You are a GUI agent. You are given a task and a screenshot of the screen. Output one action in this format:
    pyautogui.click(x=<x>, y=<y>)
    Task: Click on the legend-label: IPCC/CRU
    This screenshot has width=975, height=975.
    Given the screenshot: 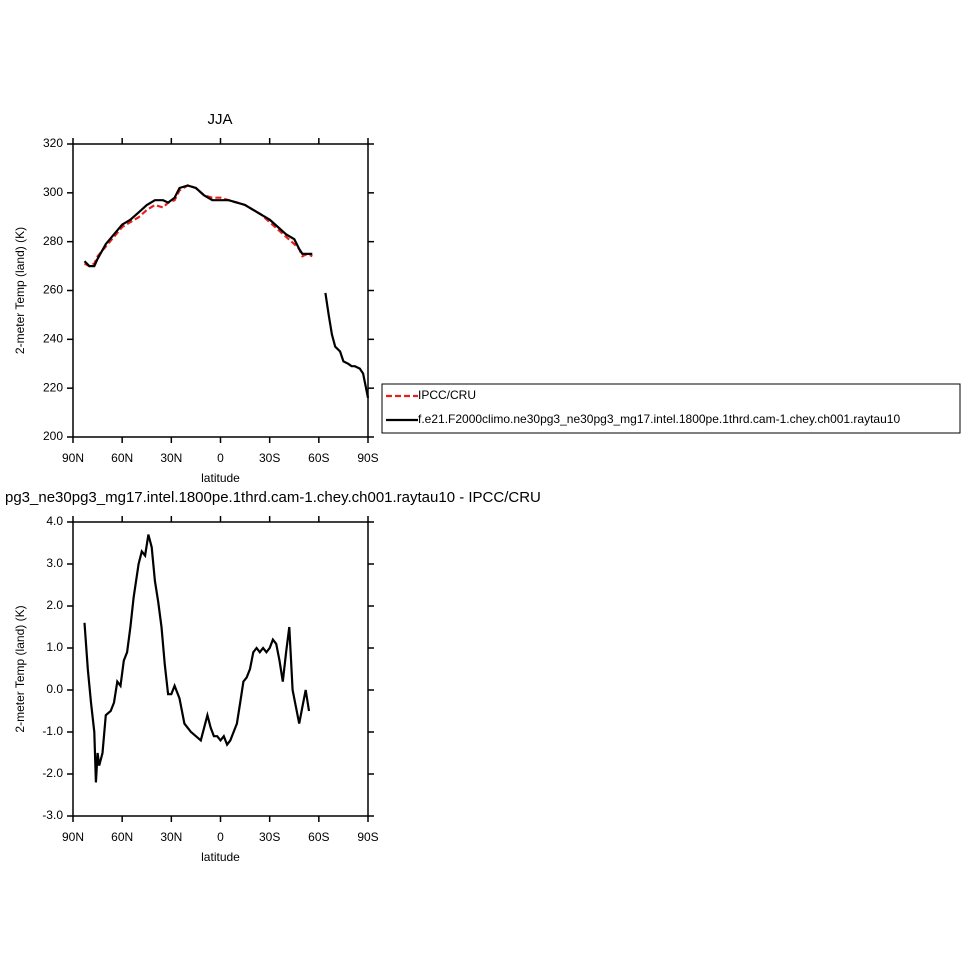 What is the action you would take?
    pyautogui.click(x=447, y=395)
    